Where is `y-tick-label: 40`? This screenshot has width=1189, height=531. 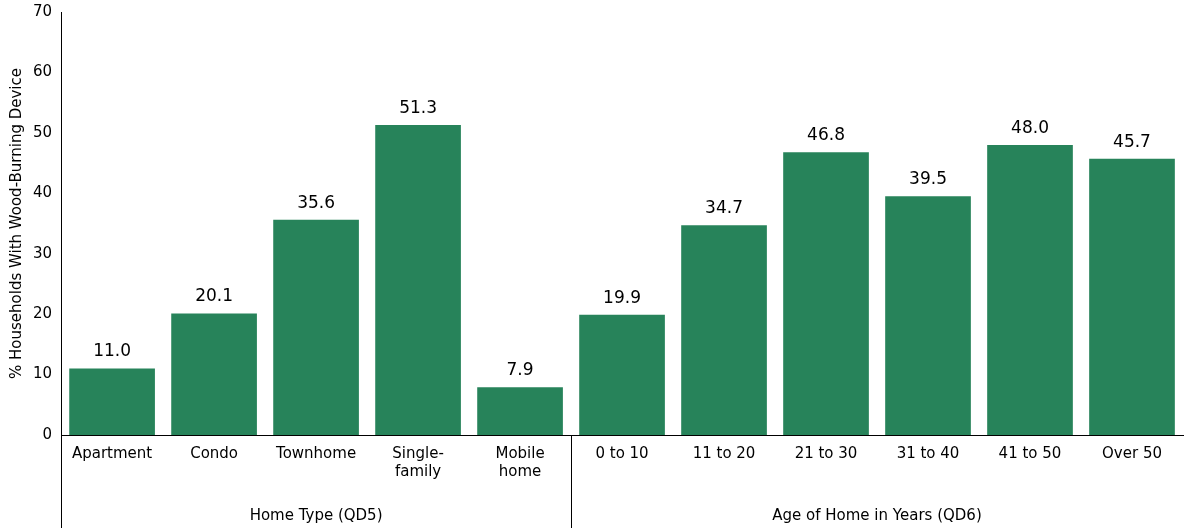
y-tick-label: 40 is located at coordinates (42, 192).